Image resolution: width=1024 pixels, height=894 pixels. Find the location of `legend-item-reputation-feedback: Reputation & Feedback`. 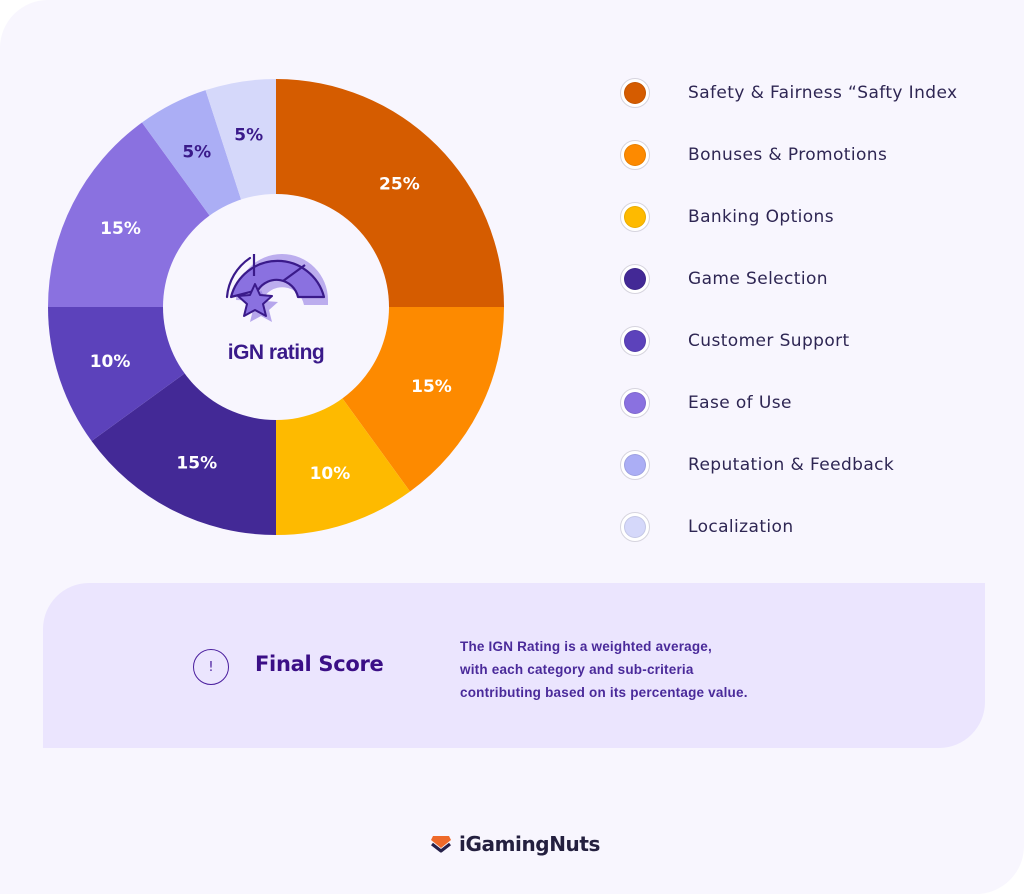

legend-item-reputation-feedback: Reputation & Feedback is located at coordinates (757, 465).